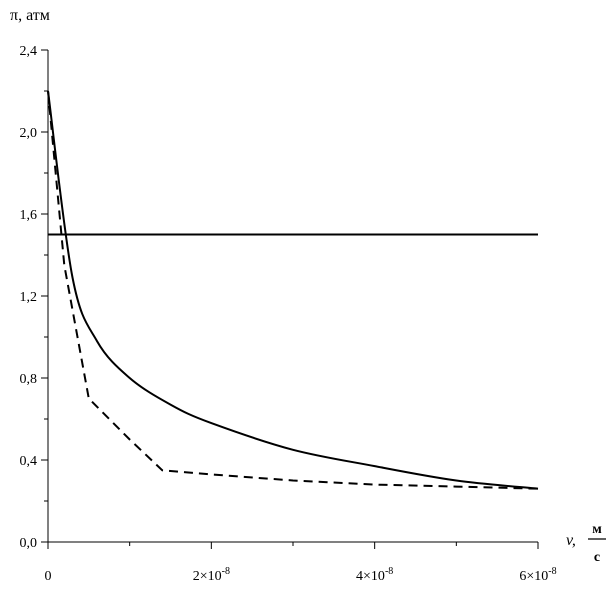 The width and height of the screenshot is (606, 591). What do you see at coordinates (374, 575) in the screenshot?
I see `x-tick-label: 4×10⁻⁸` at bounding box center [374, 575].